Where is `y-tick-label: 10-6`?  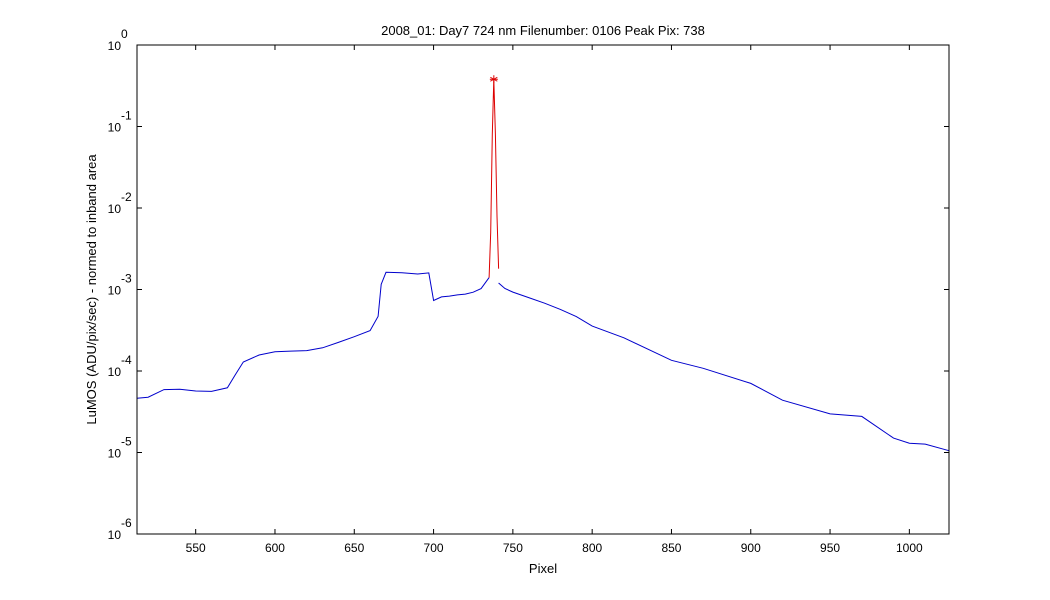 y-tick-label: 10-6 is located at coordinates (120, 529).